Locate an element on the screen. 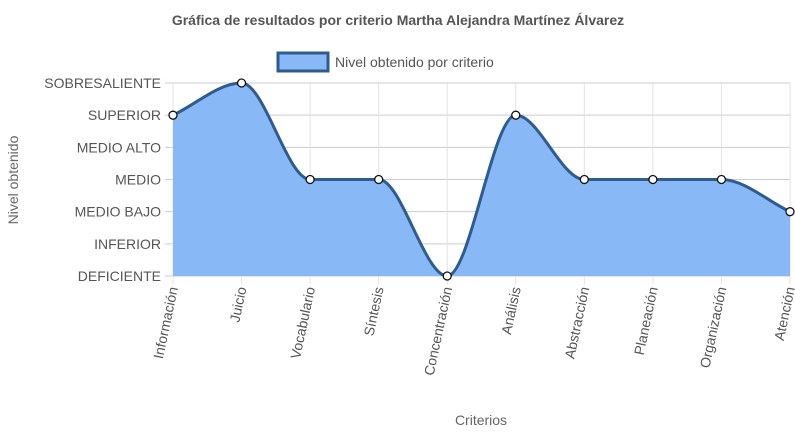 The height and width of the screenshot is (435, 795). y-tick-label: MEDIO ALTO is located at coordinates (119, 147).